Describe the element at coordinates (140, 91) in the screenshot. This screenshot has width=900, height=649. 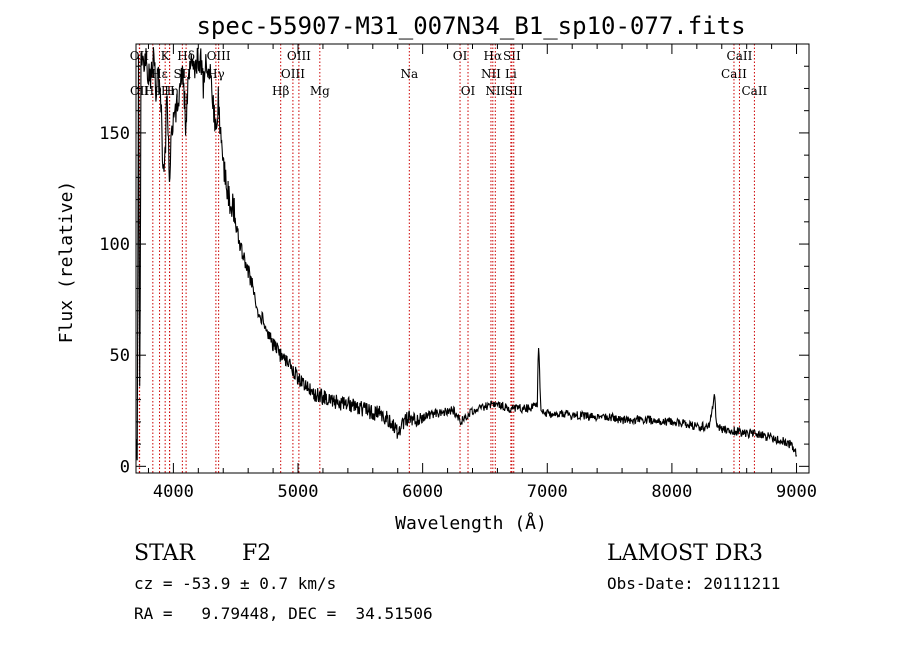
I see `line-marker-label-1: OII` at that location.